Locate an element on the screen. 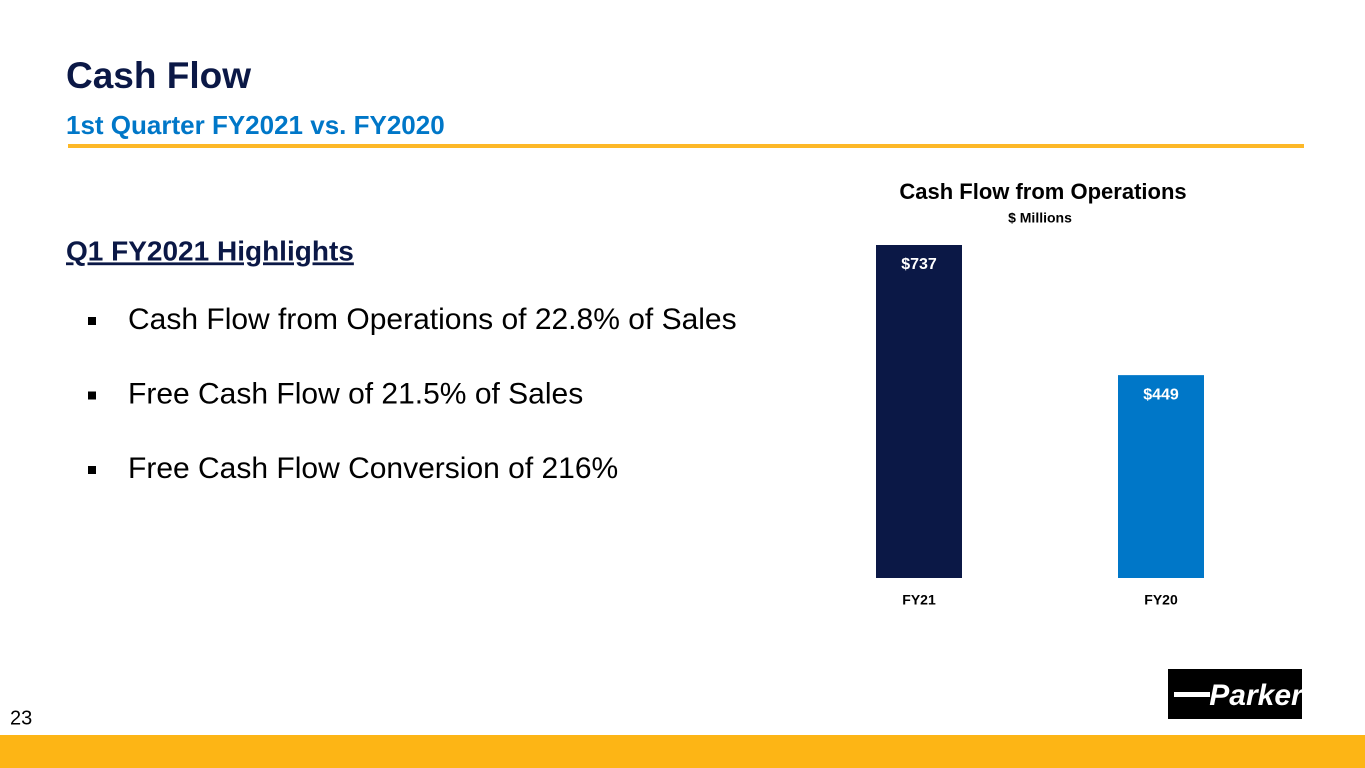  highlights-heading: Q1 FY2021 Highlights is located at coordinates (210, 250).